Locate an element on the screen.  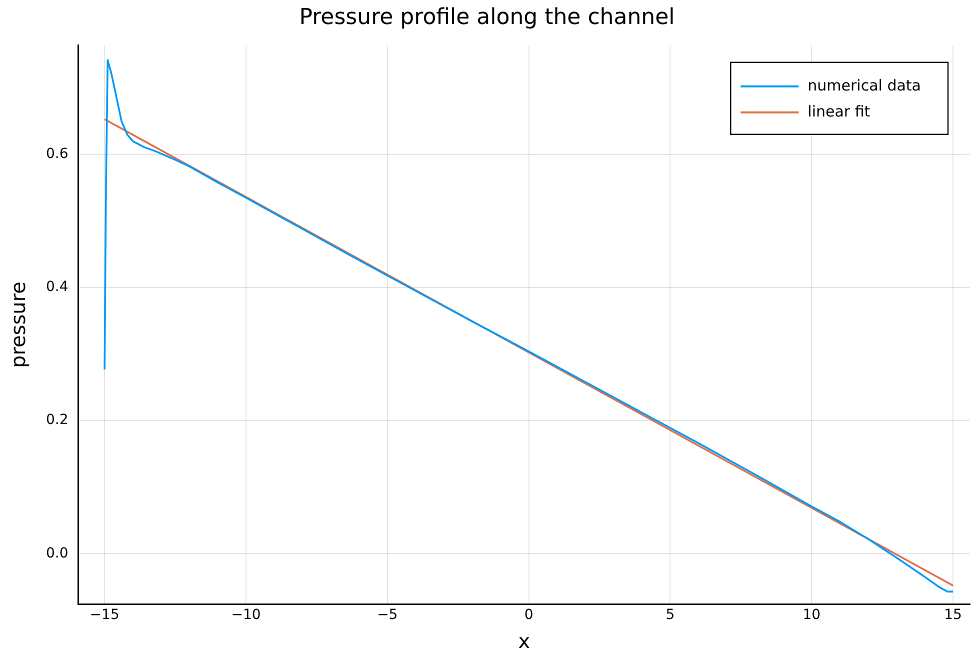
x-tick-label: 0 is located at coordinates (529, 615).